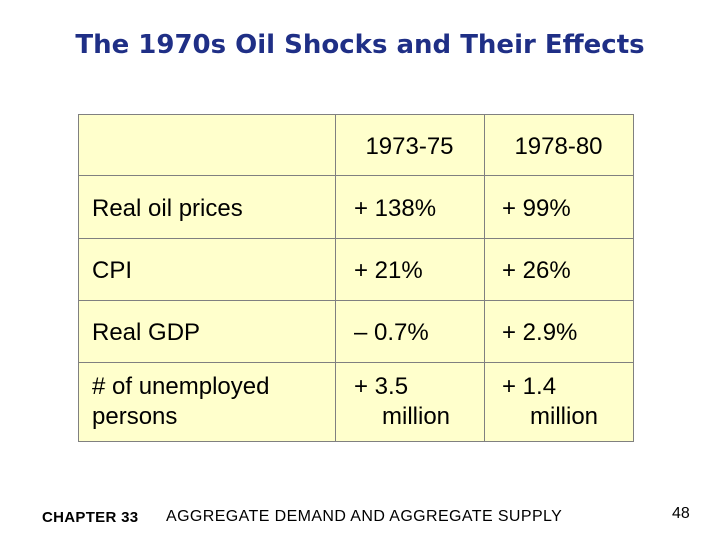 The image size is (720, 540). What do you see at coordinates (550, 402) in the screenshot?
I see `cell-unemployed-1978-80: + 1.4 million` at bounding box center [550, 402].